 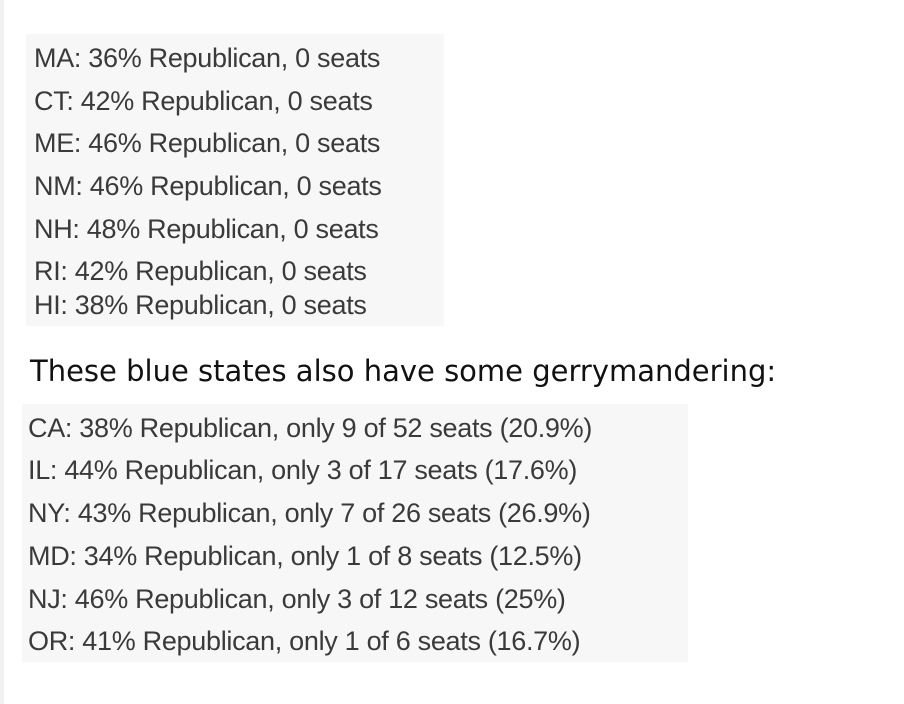 What do you see at coordinates (2, 352) in the screenshot?
I see `left-border` at bounding box center [2, 352].